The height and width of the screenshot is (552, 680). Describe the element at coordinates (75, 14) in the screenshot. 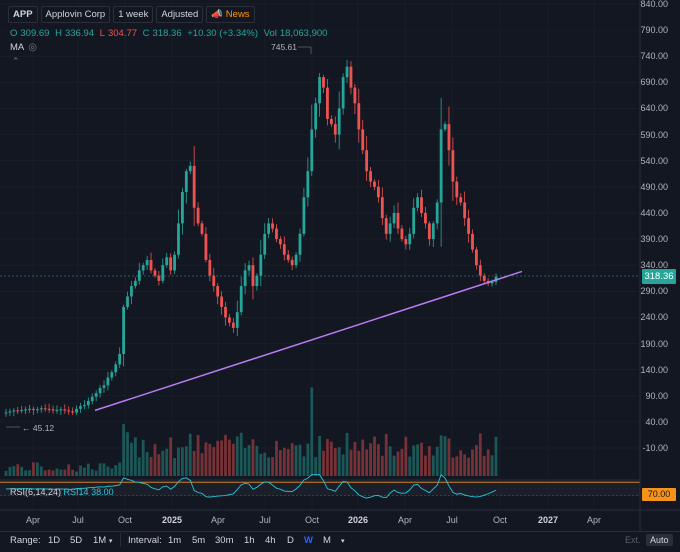

I see `company-name: Applovin Corp` at that location.